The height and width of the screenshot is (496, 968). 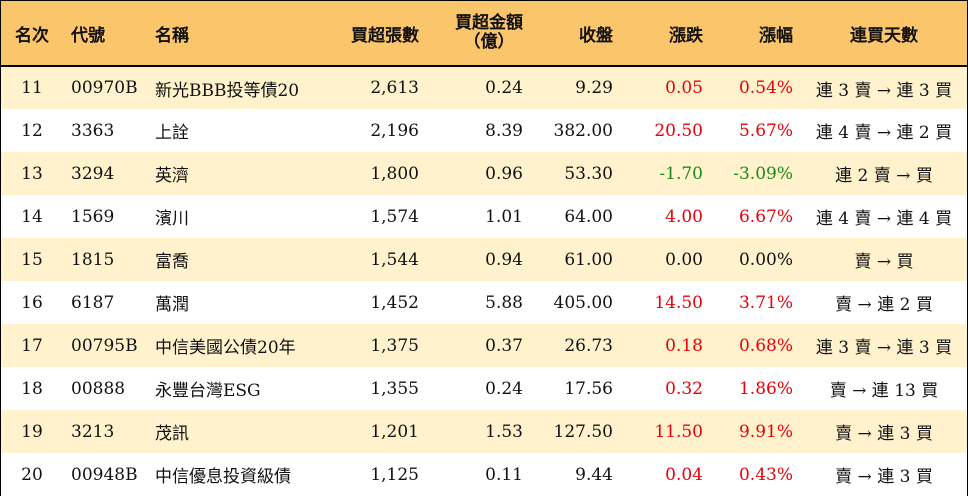 I want to click on cell-change: 4.00, so click(x=684, y=216).